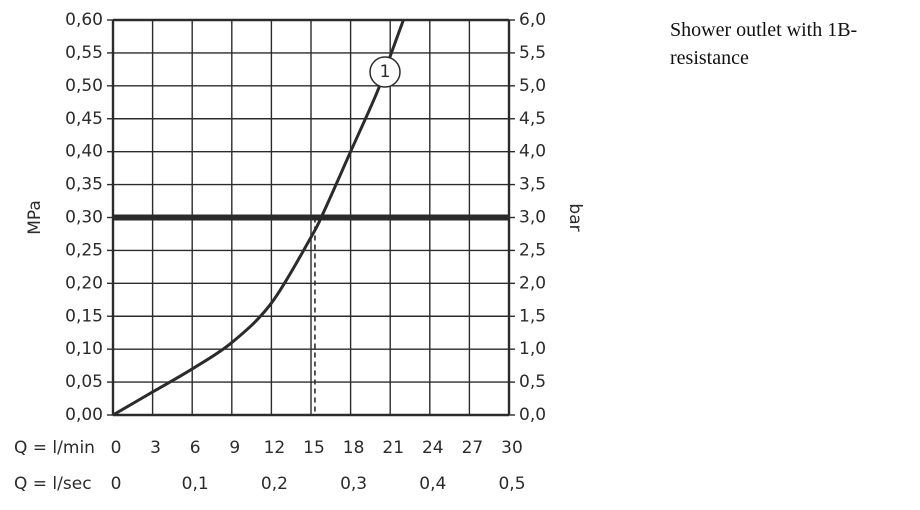  What do you see at coordinates (532, 218) in the screenshot?
I see `right-tick-label: 3,0` at bounding box center [532, 218].